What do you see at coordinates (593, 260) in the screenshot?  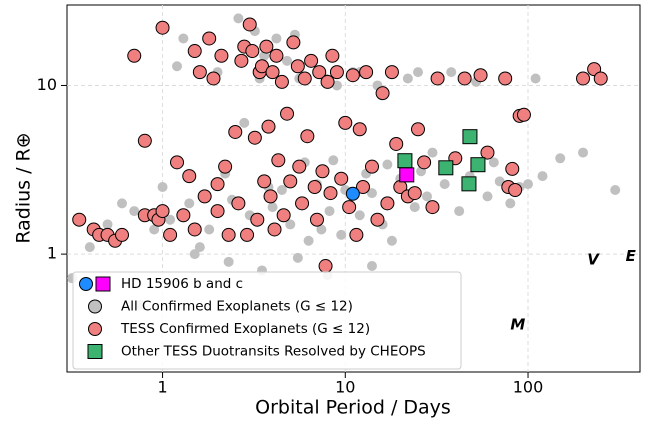 I see `annotation: V` at bounding box center [593, 260].